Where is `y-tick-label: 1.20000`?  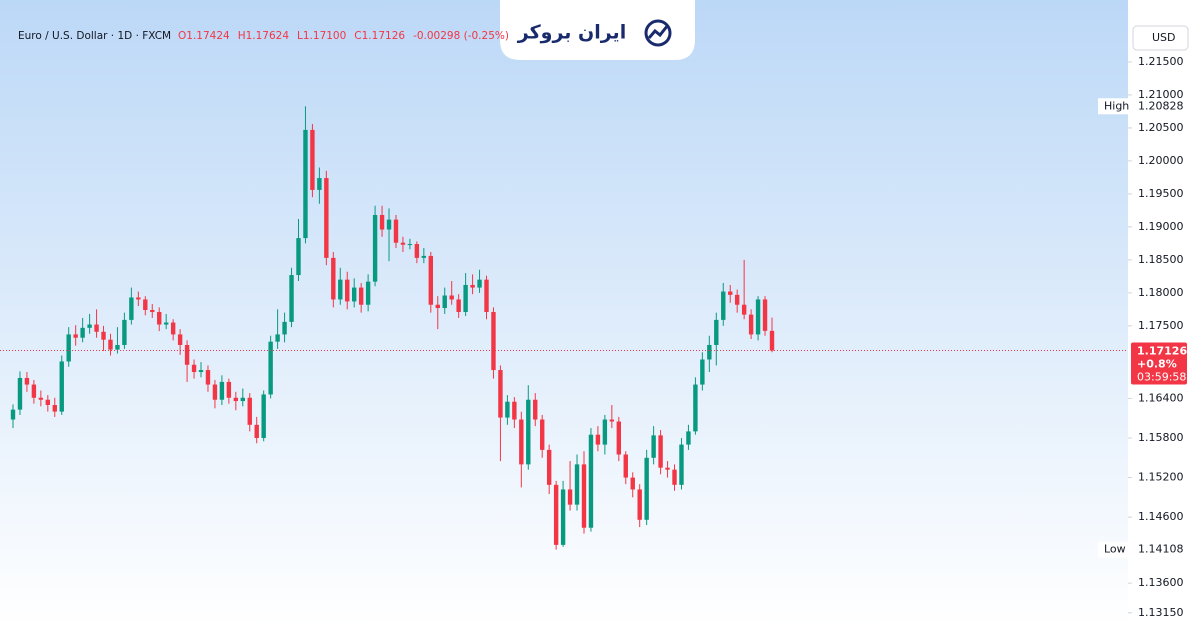
y-tick-label: 1.20000 is located at coordinates (1161, 160).